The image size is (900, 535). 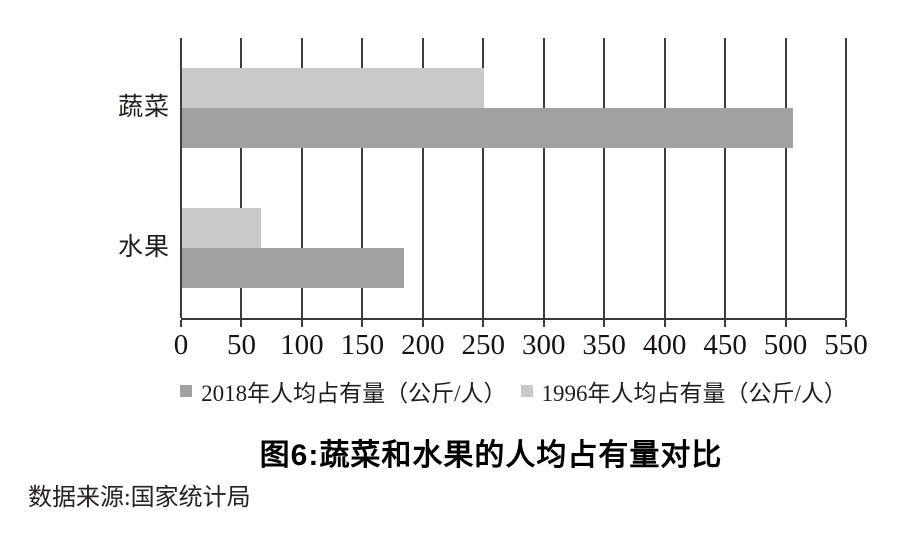 I want to click on bar-蔬菜-2018年, so click(x=487, y=128).